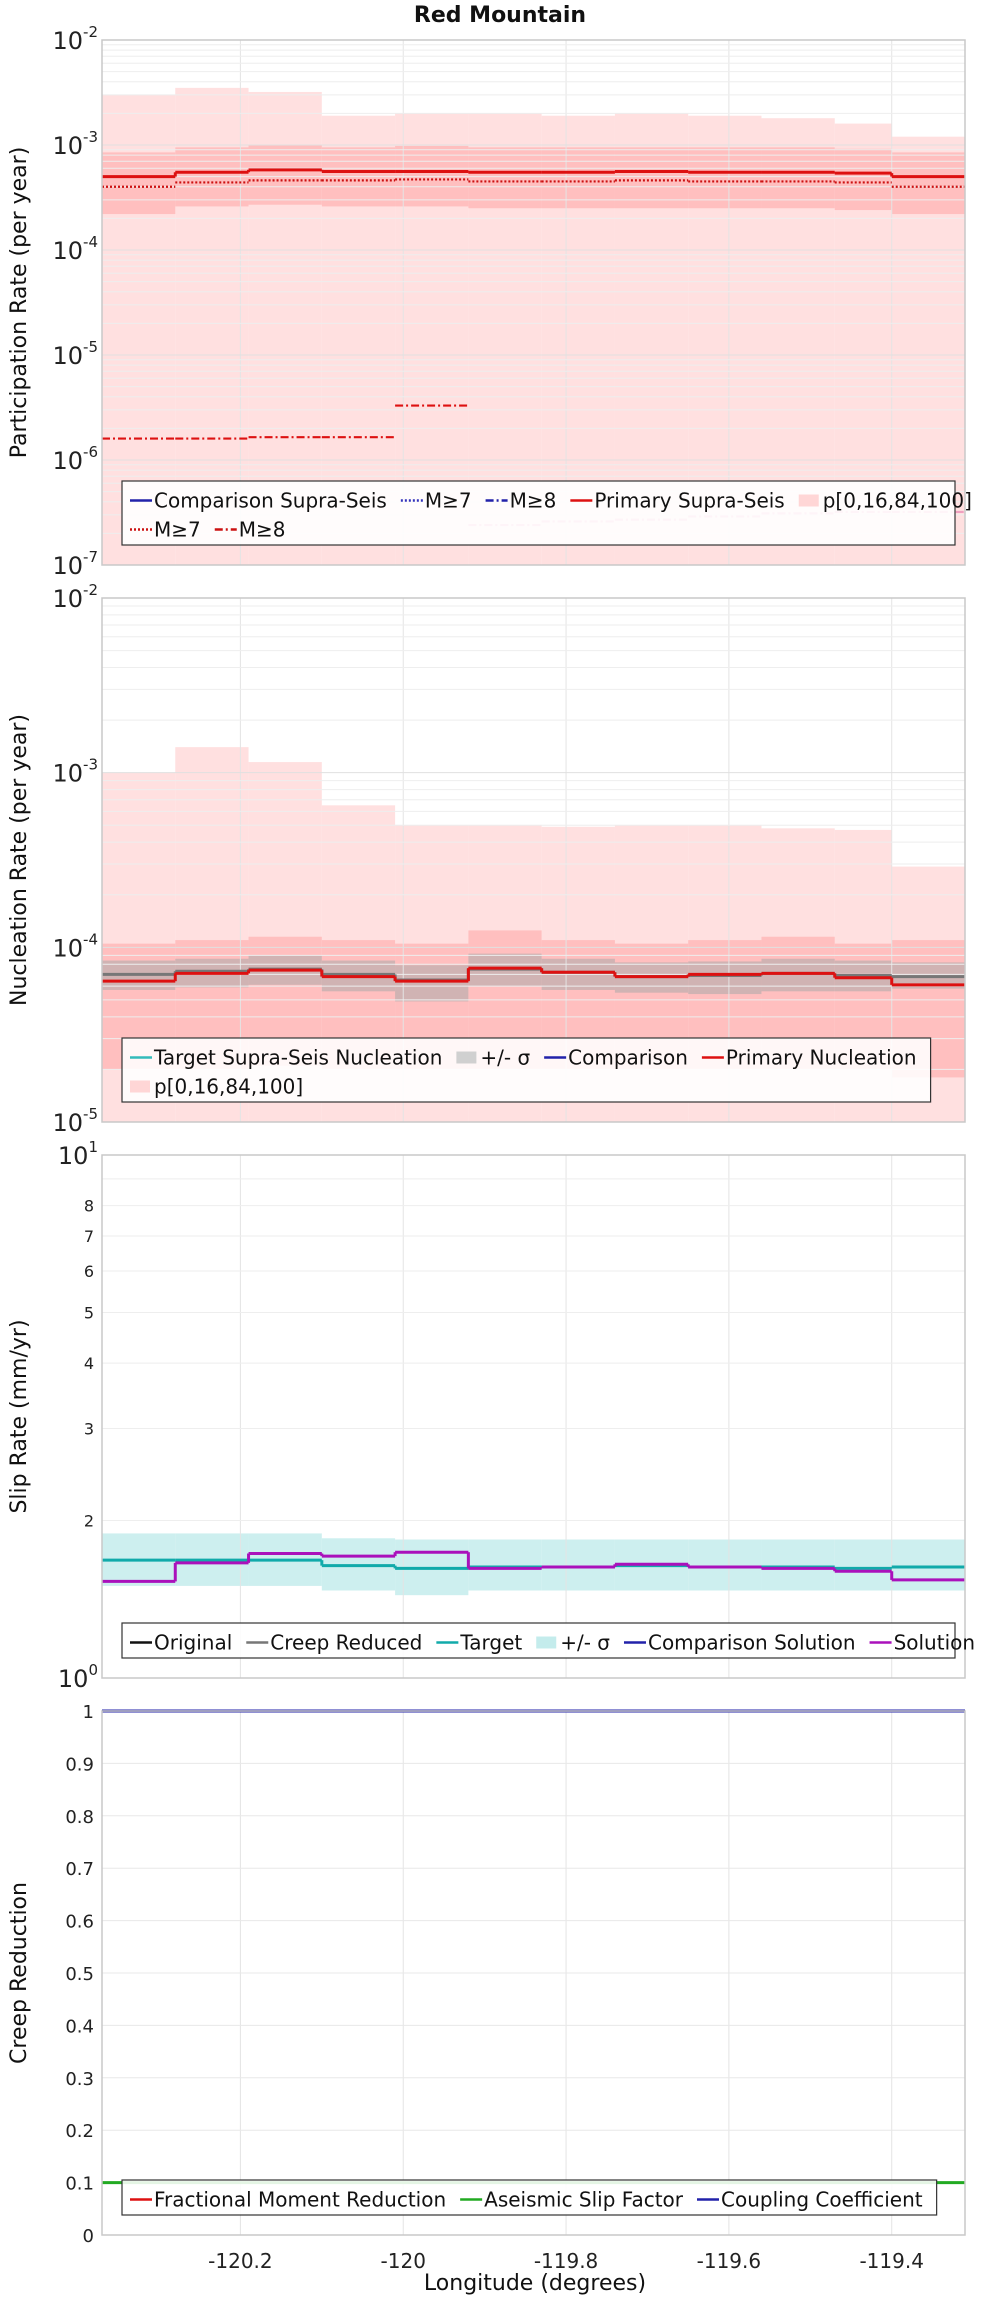 The height and width of the screenshot is (2300, 1000). What do you see at coordinates (19, 303) in the screenshot?
I see `y-axis-label: Participation Rate (per year)` at bounding box center [19, 303].